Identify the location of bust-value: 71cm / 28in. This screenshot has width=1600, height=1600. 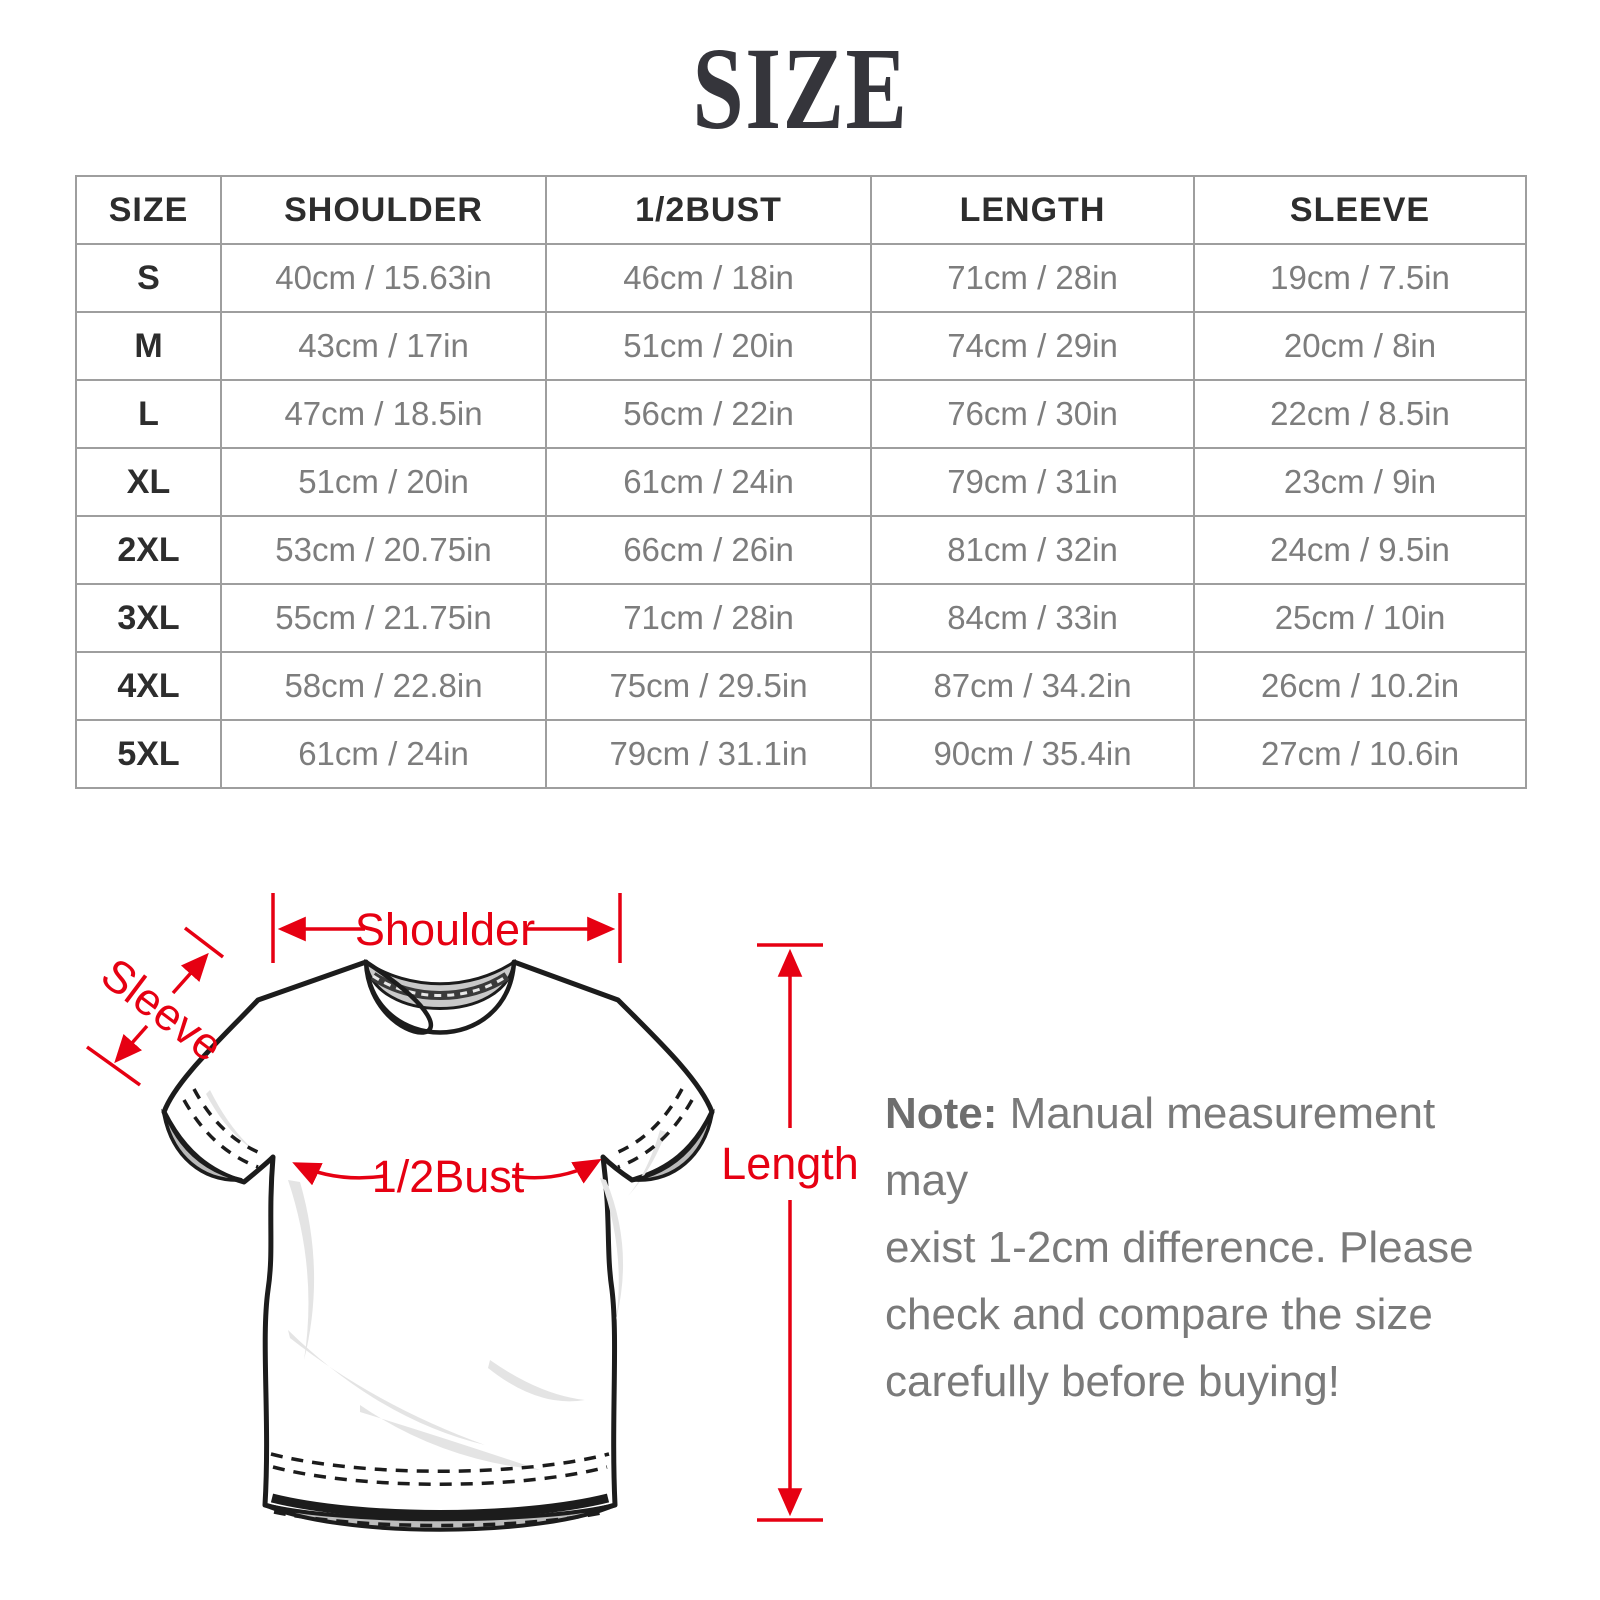
(708, 618).